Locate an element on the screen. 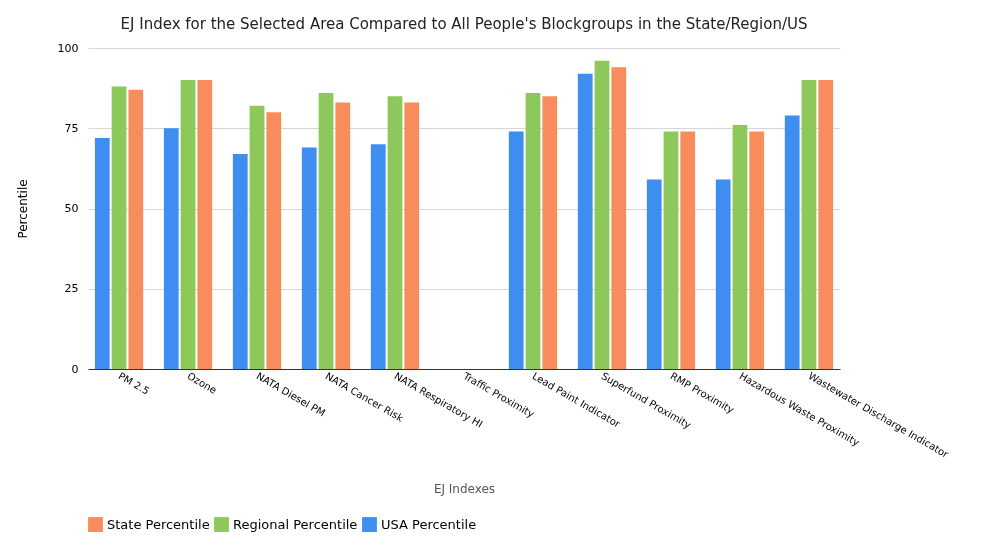  x-axis-title: EJ Indexes is located at coordinates (464, 488).